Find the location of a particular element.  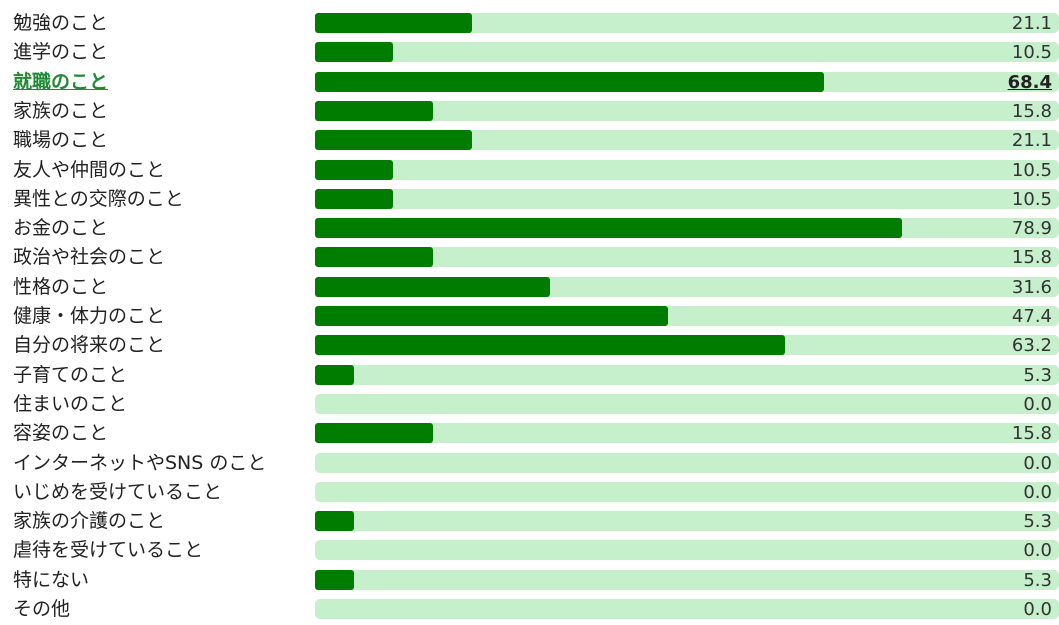

bar-row: 容姿のこと 15.8 is located at coordinates (529, 434).